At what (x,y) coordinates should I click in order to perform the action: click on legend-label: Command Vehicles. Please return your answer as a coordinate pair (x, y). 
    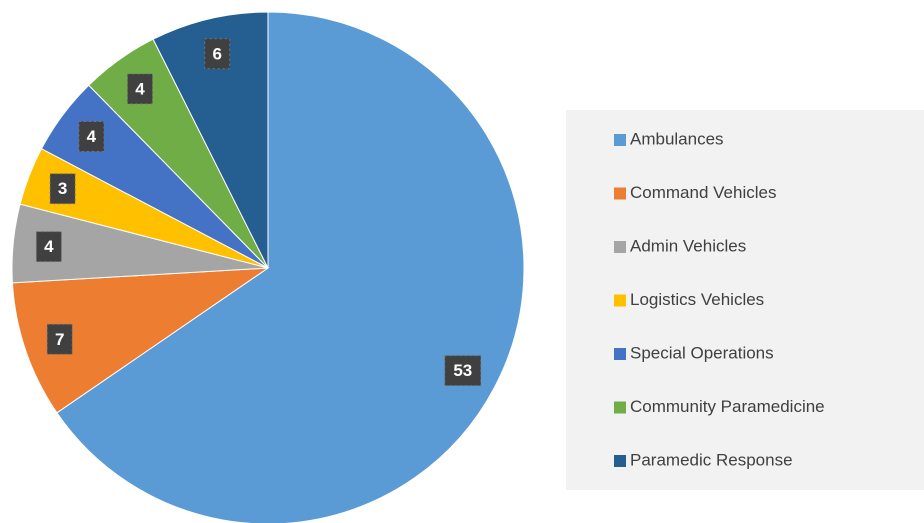
    Looking at the image, I should click on (703, 192).